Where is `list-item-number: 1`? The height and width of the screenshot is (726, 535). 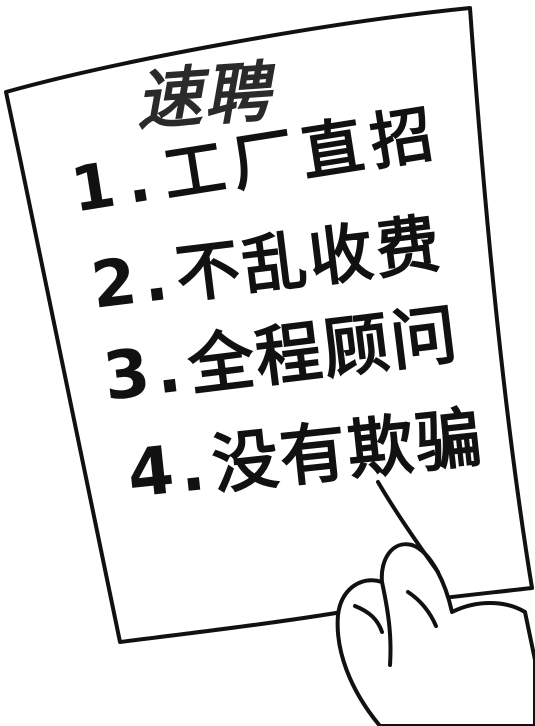
list-item-number: 1 is located at coordinates (97, 186).